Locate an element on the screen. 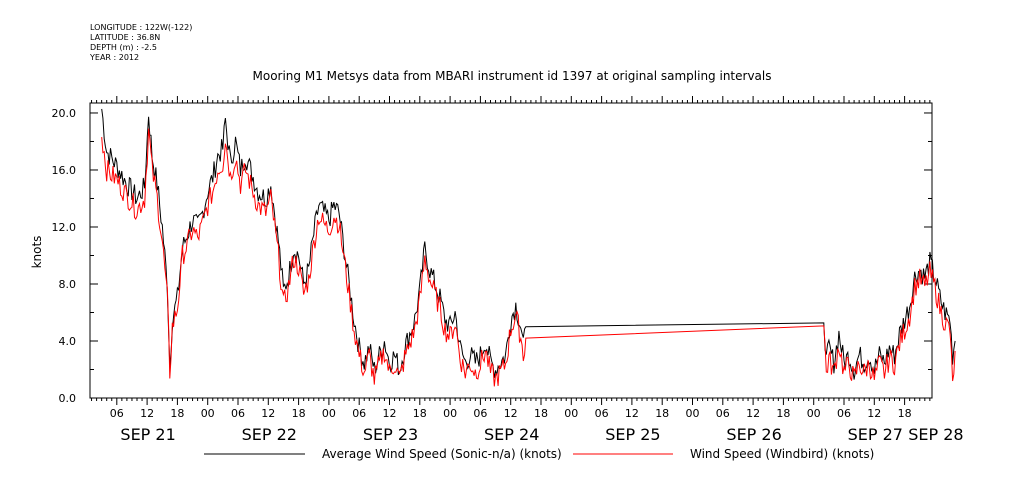 The width and height of the screenshot is (1009, 504). meta-depth: DEPTH (m) : -2.5 is located at coordinates (123, 47).